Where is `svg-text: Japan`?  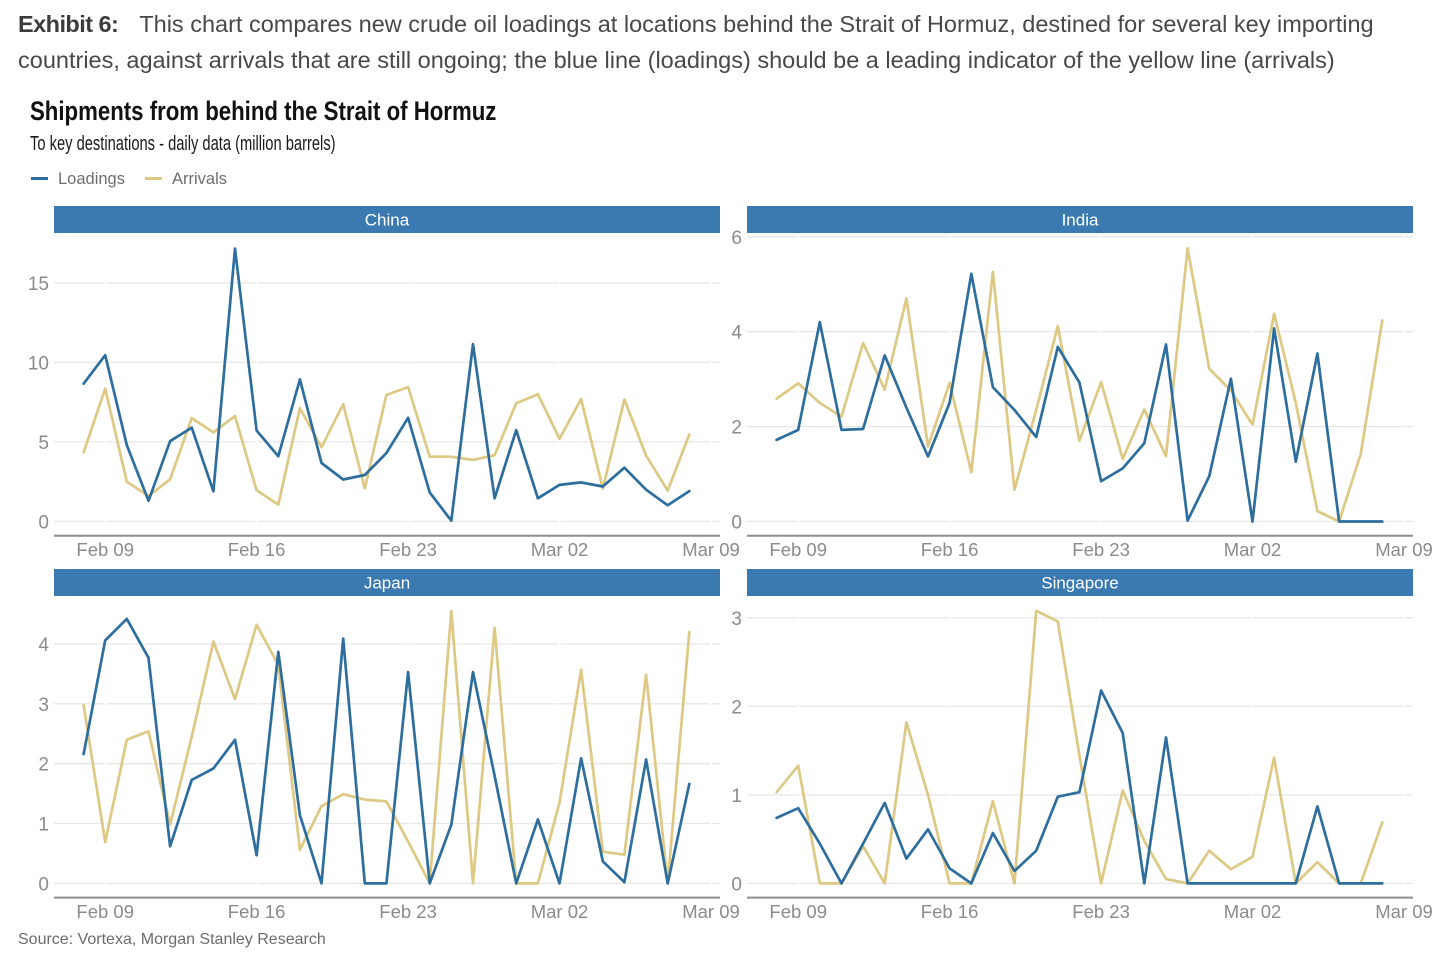
svg-text: Japan is located at coordinates (387, 583).